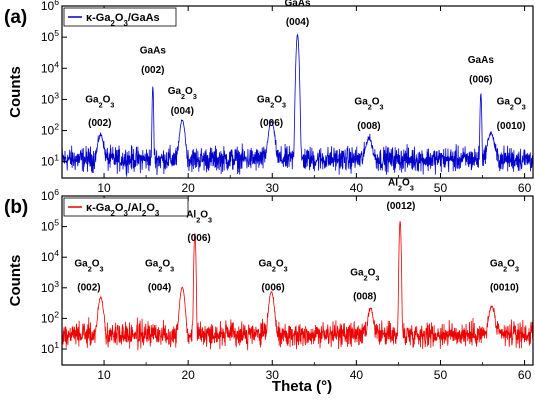 Image resolution: width=535 pixels, height=401 pixels. Describe the element at coordinates (481, 70) in the screenshot. I see `peak-annotation: GaAs (006)` at that location.